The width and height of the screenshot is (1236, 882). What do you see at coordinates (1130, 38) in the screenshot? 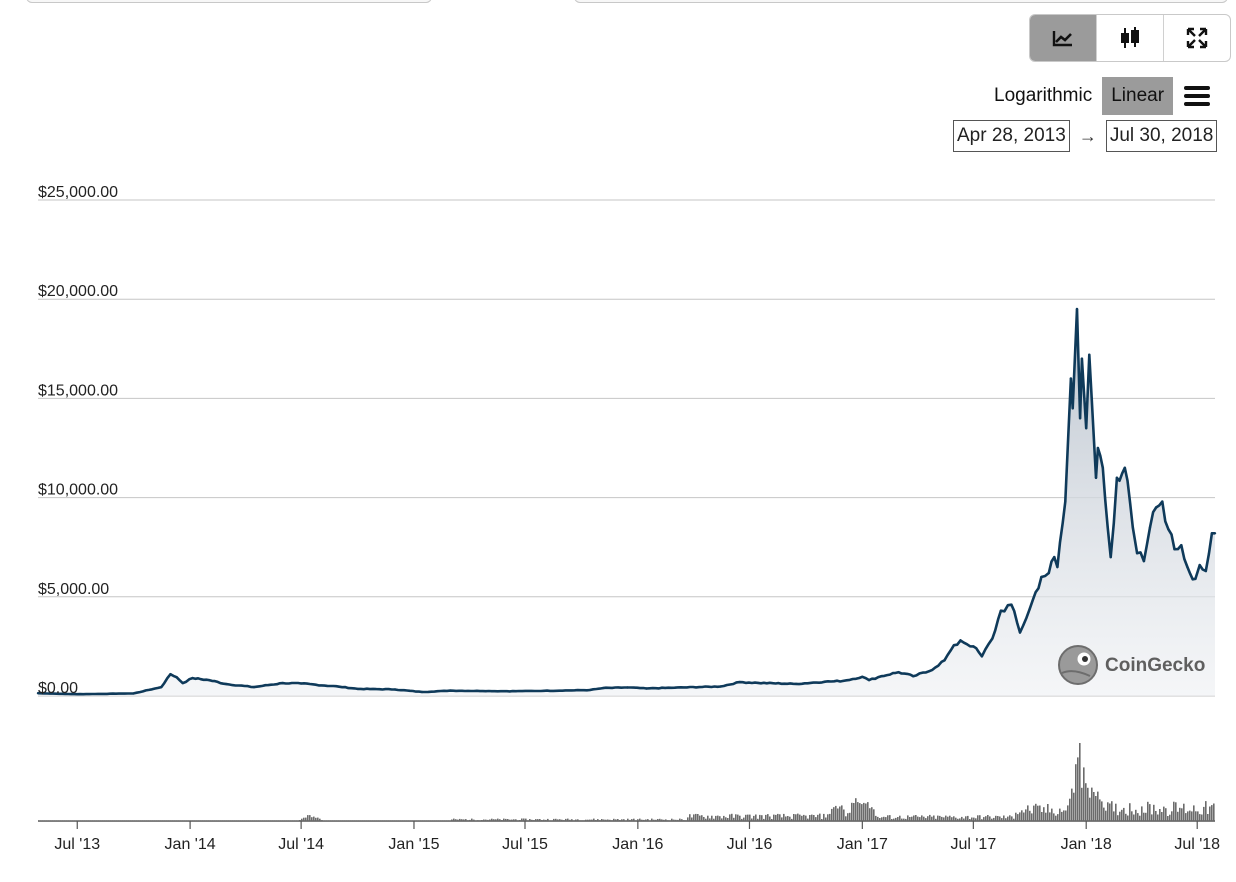
I see `candlestick-chart-button` at bounding box center [1130, 38].